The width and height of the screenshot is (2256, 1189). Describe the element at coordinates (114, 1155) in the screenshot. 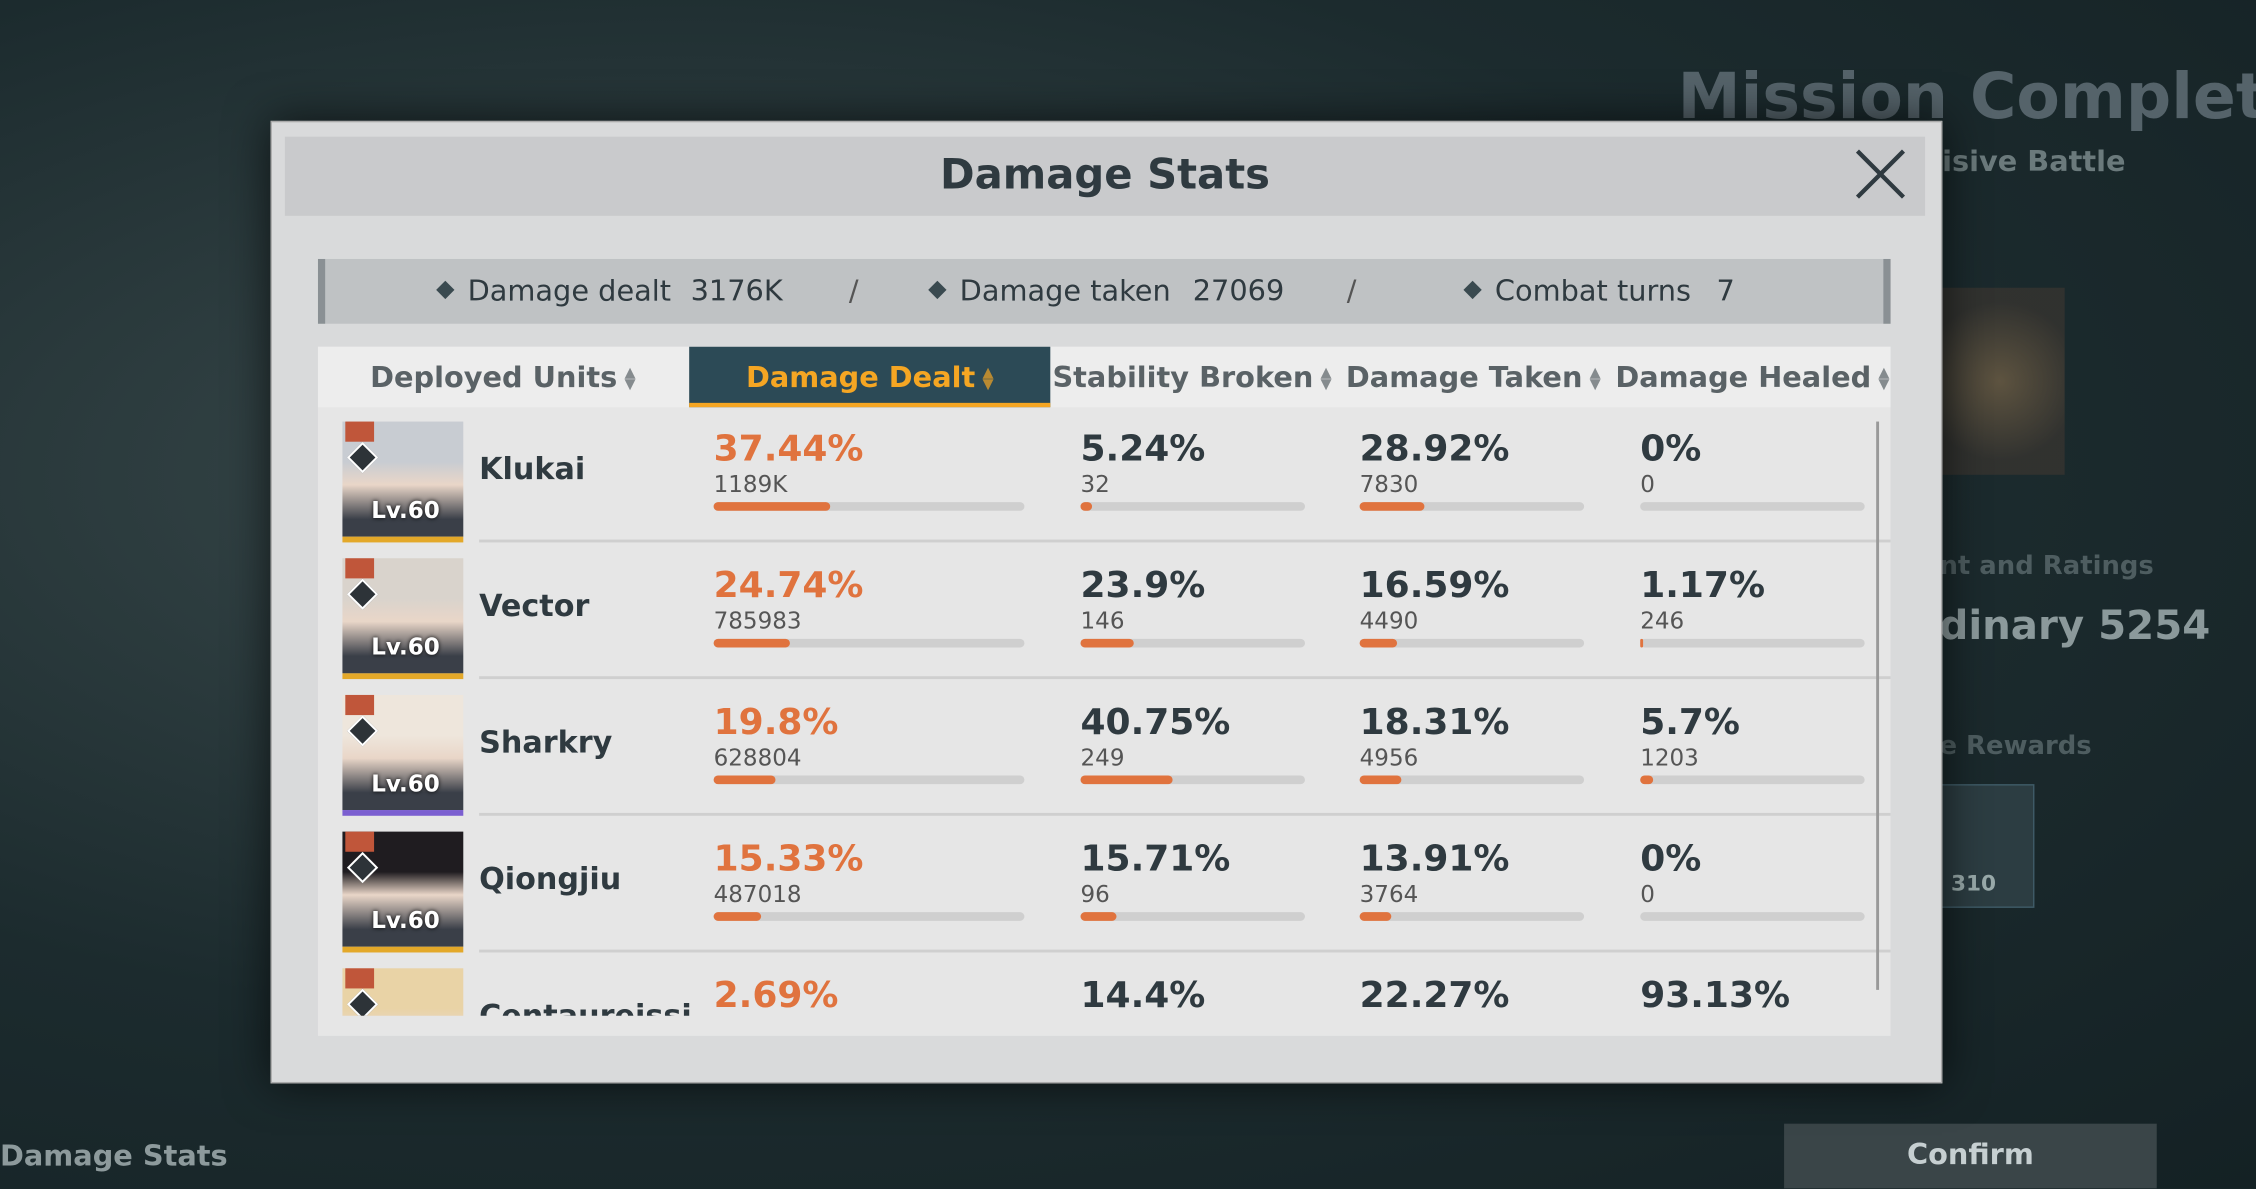

I see `footer-label: Damage Stats` at that location.